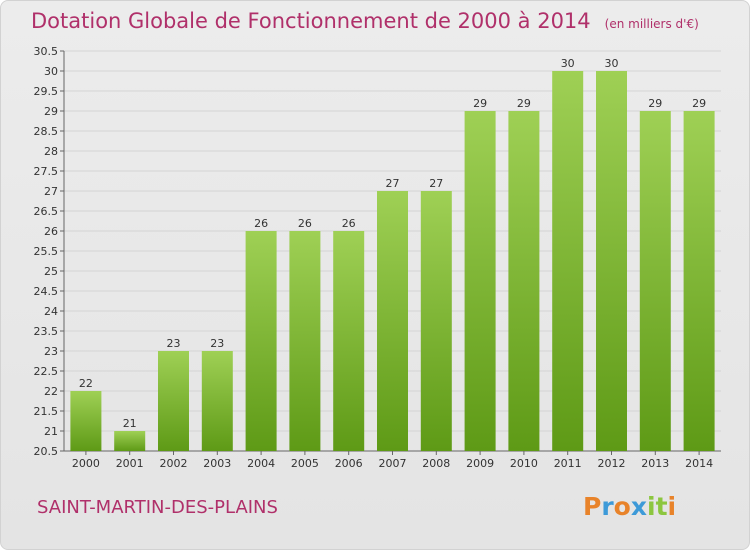 The height and width of the screenshot is (550, 750). I want to click on bar-2003, so click(217, 401).